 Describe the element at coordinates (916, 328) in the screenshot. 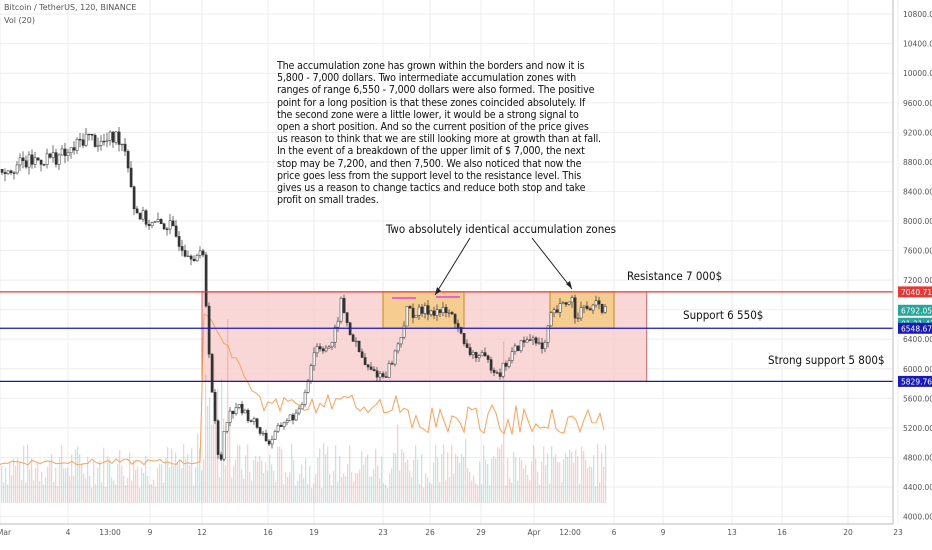

I see `price-tag-text-support: 6548.67` at that location.